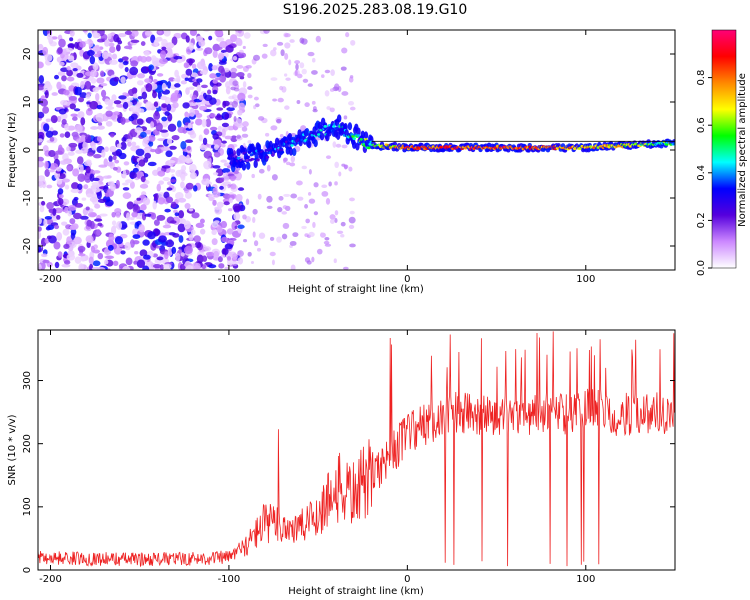  What do you see at coordinates (27, 246) in the screenshot?
I see `y-tick-label: -20` at bounding box center [27, 246].